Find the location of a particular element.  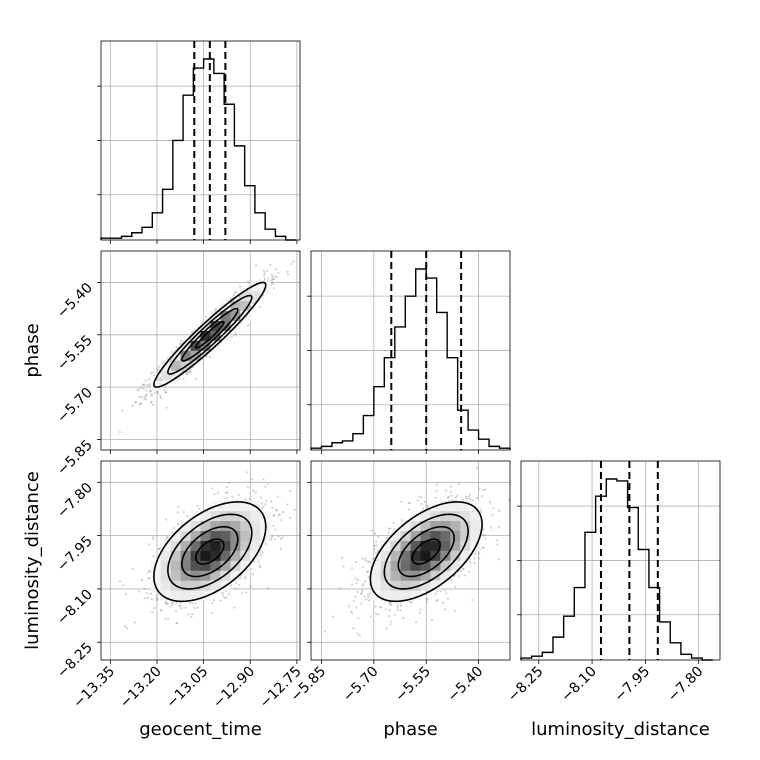

y-ticks: −5.85 −5.70 −5.55 −5.40 is located at coordinates (77, 379).